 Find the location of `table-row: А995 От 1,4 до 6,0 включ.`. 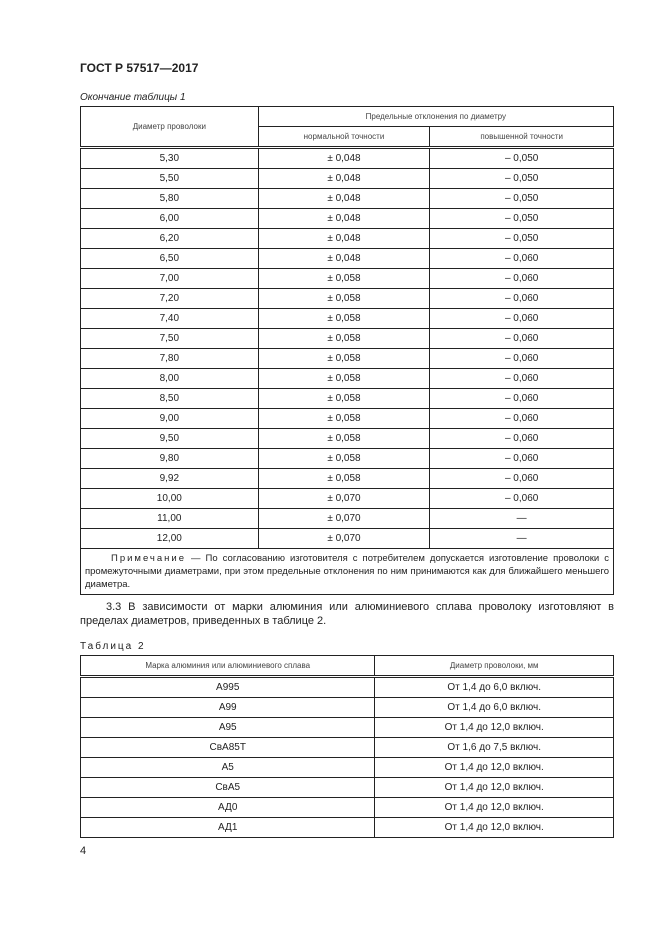

table-row: А995 От 1,4 до 6,0 включ. is located at coordinates (346, 686).